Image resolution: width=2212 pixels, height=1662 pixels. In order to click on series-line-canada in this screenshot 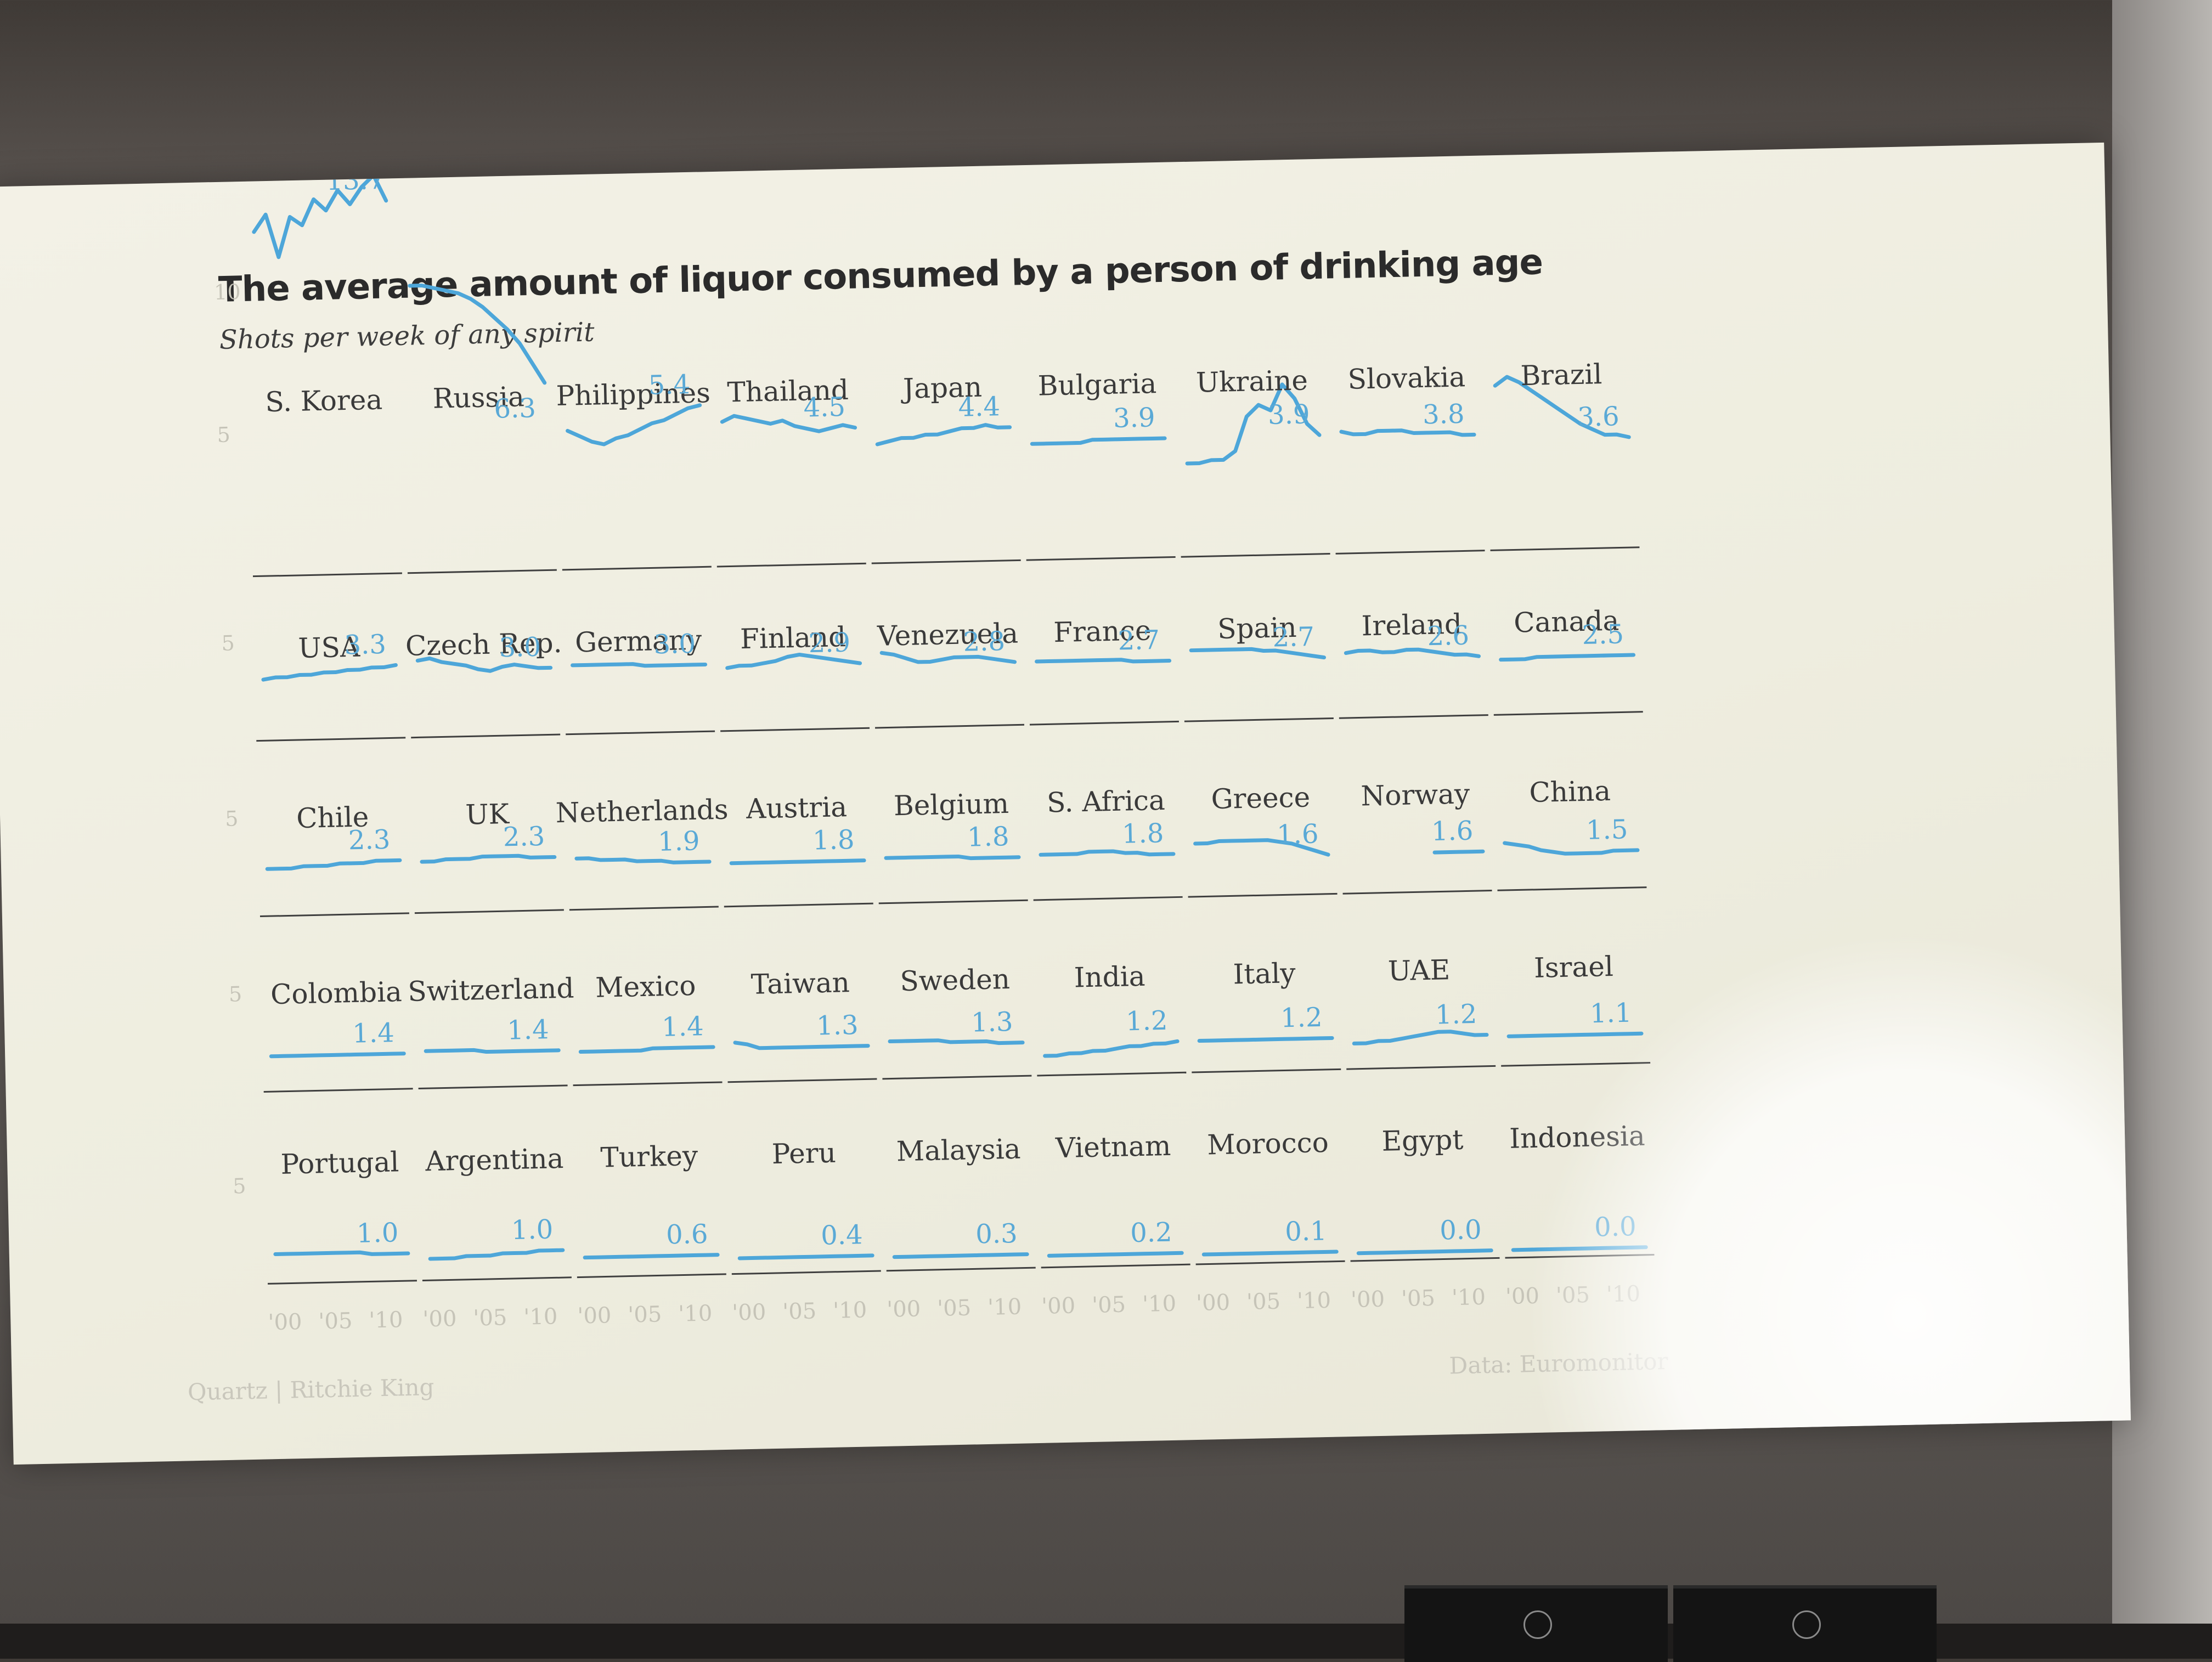, I will do `click(1568, 657)`.